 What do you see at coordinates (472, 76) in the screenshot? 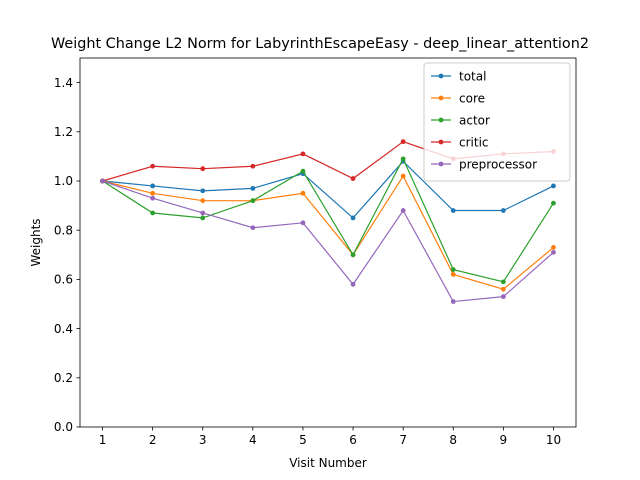
I see `legend-label-total: total` at bounding box center [472, 76].